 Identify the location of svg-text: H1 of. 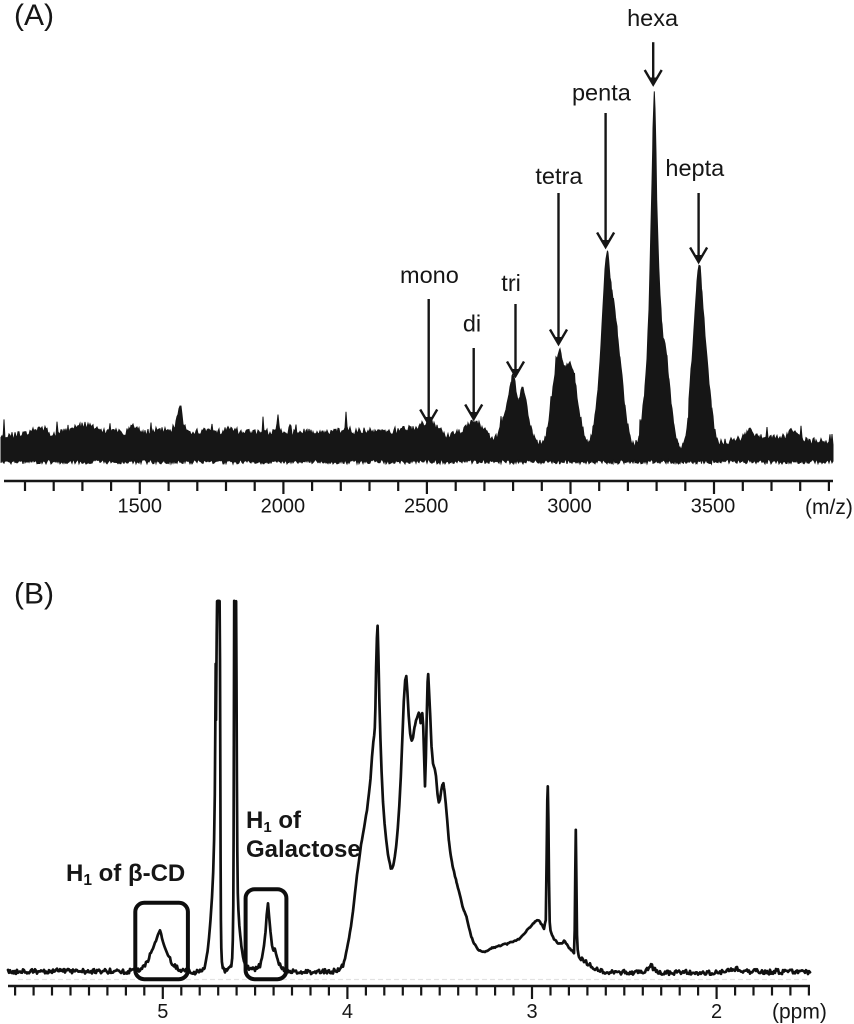
(274, 821).